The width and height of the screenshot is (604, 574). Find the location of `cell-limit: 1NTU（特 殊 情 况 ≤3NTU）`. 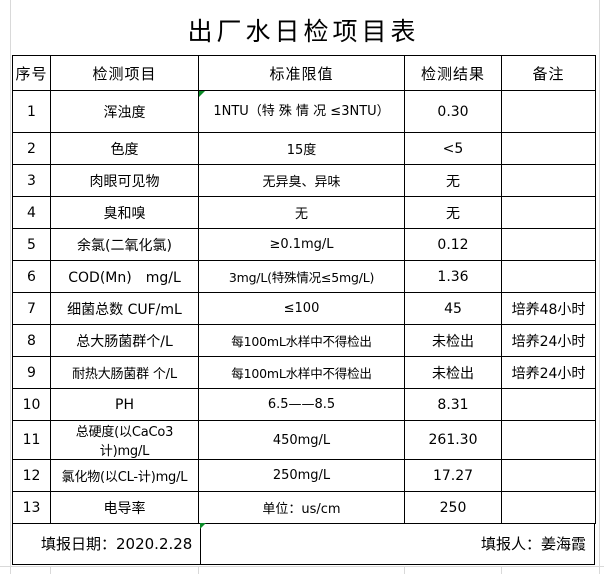

cell-limit: 1NTU（特 殊 情 况 ≤3NTU） is located at coordinates (301, 111).